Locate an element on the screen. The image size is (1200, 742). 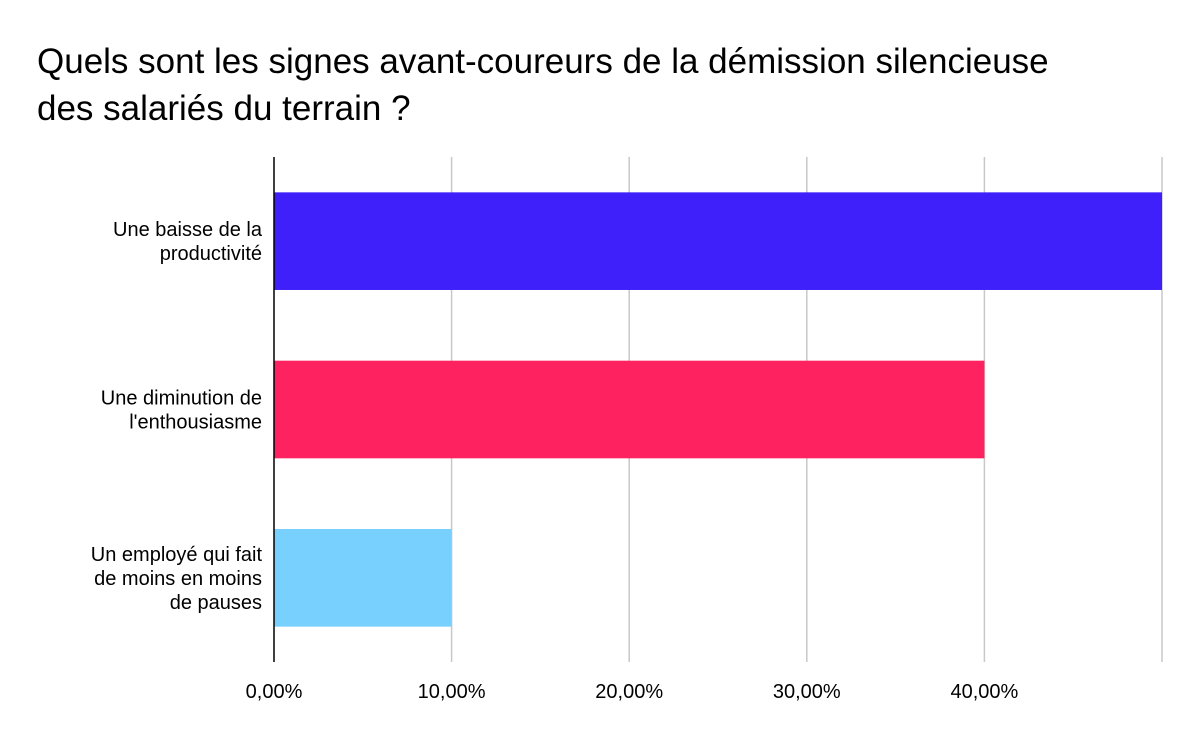
x-tick-label: 20,00% is located at coordinates (629, 692).